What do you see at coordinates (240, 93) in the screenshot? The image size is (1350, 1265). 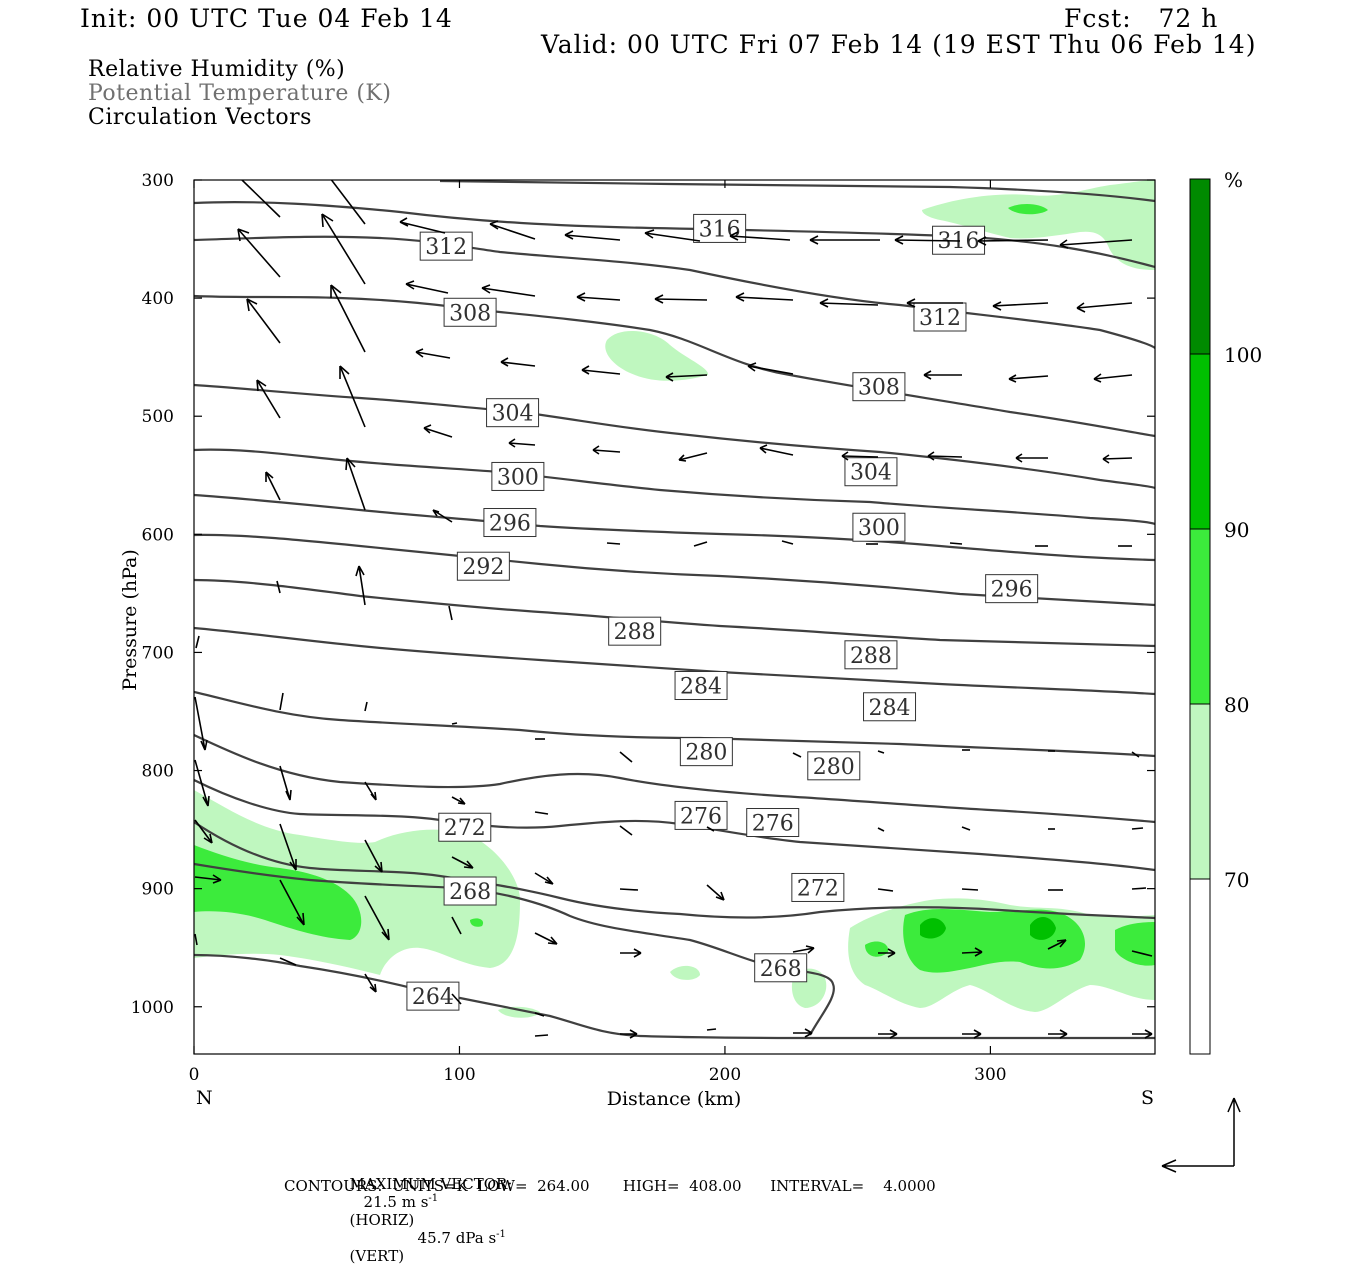 I see `legend-theta: Potential Temperature (K)` at bounding box center [240, 93].